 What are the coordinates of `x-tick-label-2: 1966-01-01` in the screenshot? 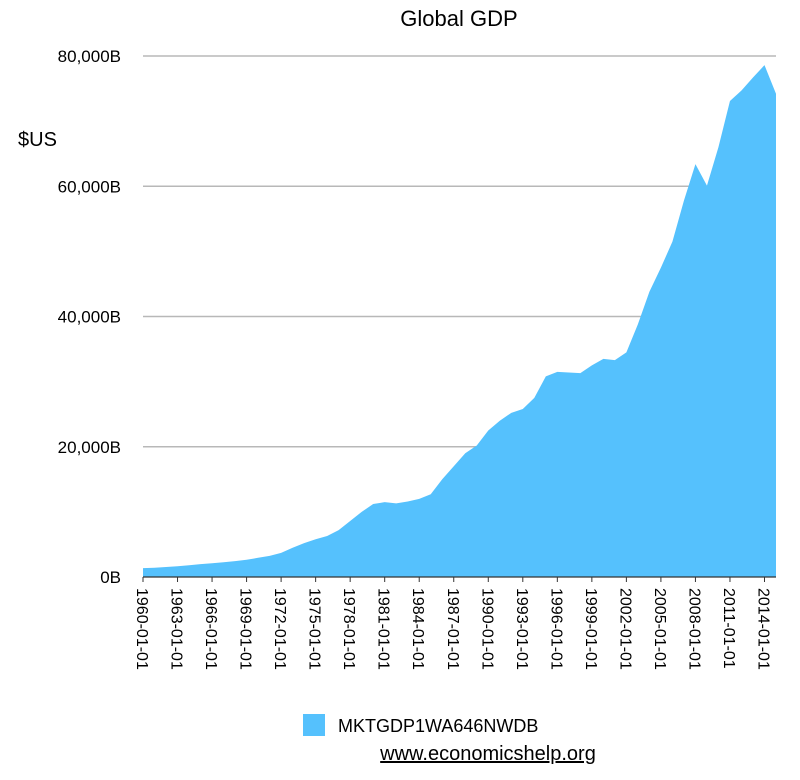 It's located at (210, 629).